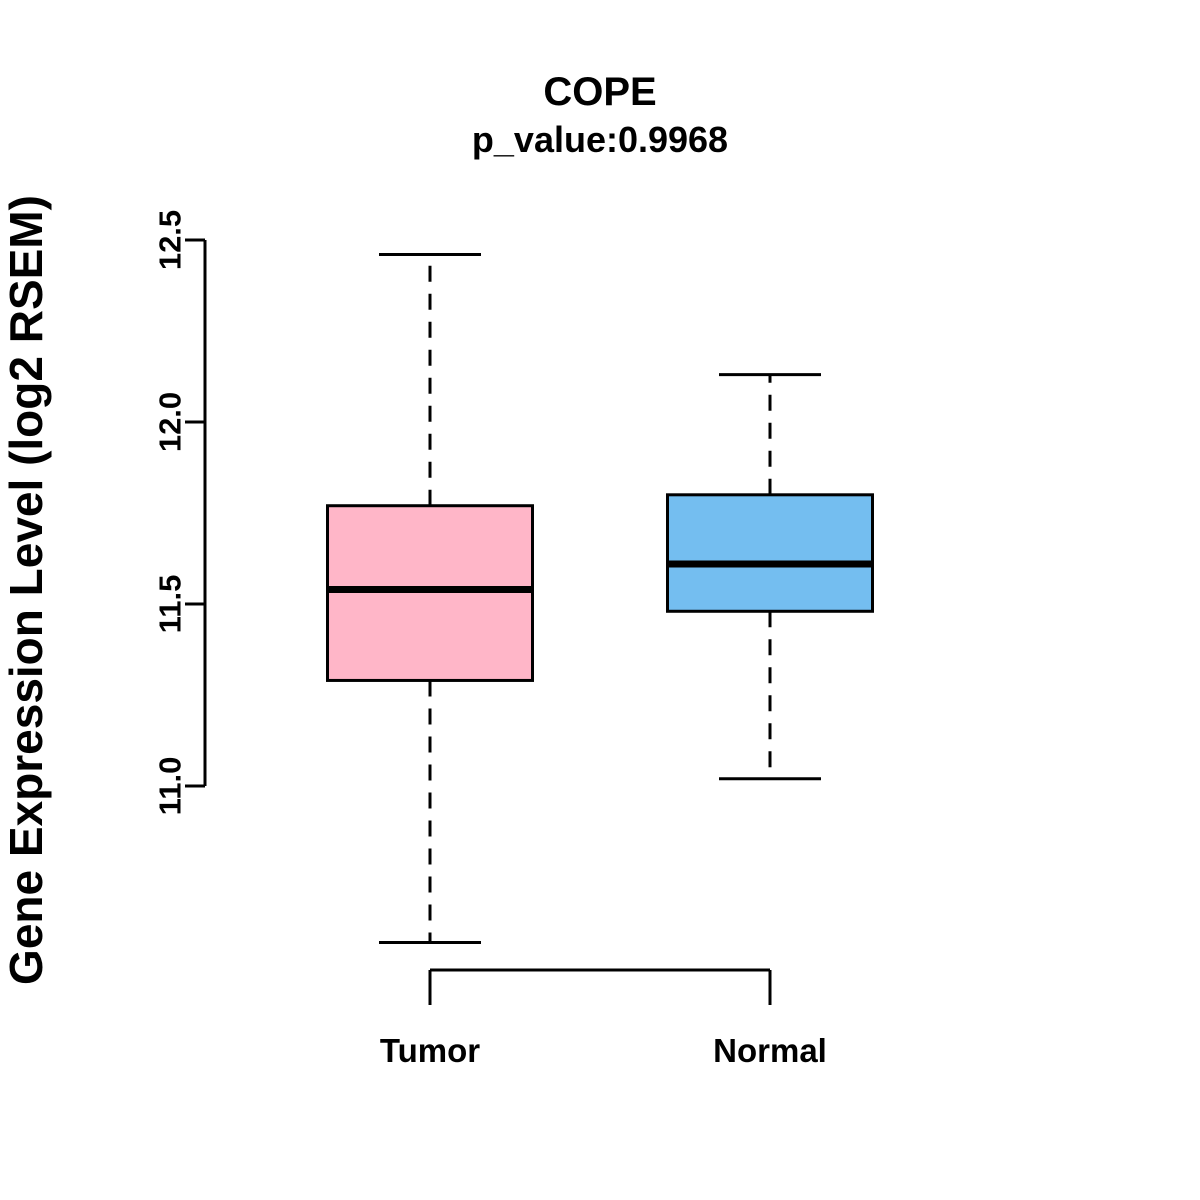  I want to click on y-axis-title: Gene Expression Level (log2 RSEM), so click(26, 590).